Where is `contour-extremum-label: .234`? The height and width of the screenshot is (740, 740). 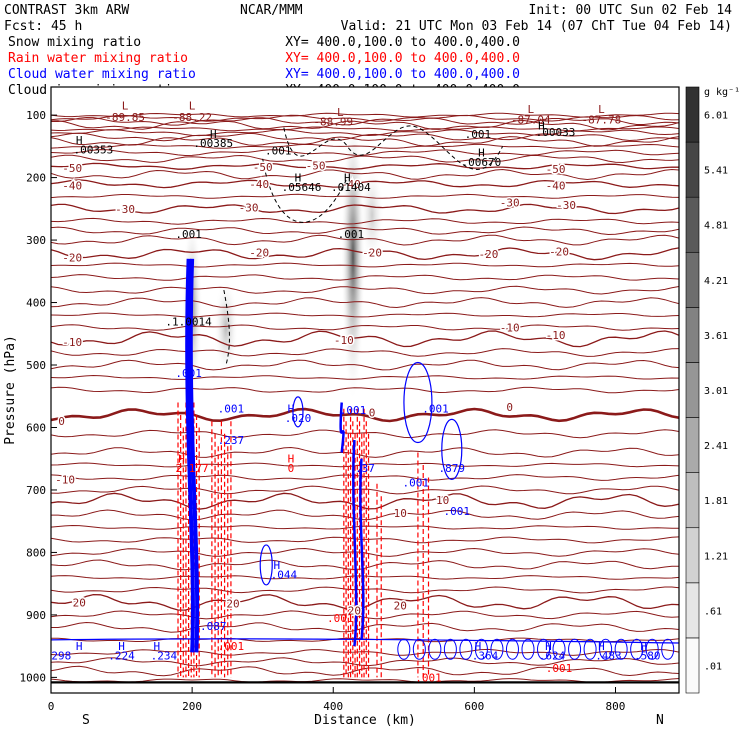 contour-extremum-label: .234 is located at coordinates (164, 656).